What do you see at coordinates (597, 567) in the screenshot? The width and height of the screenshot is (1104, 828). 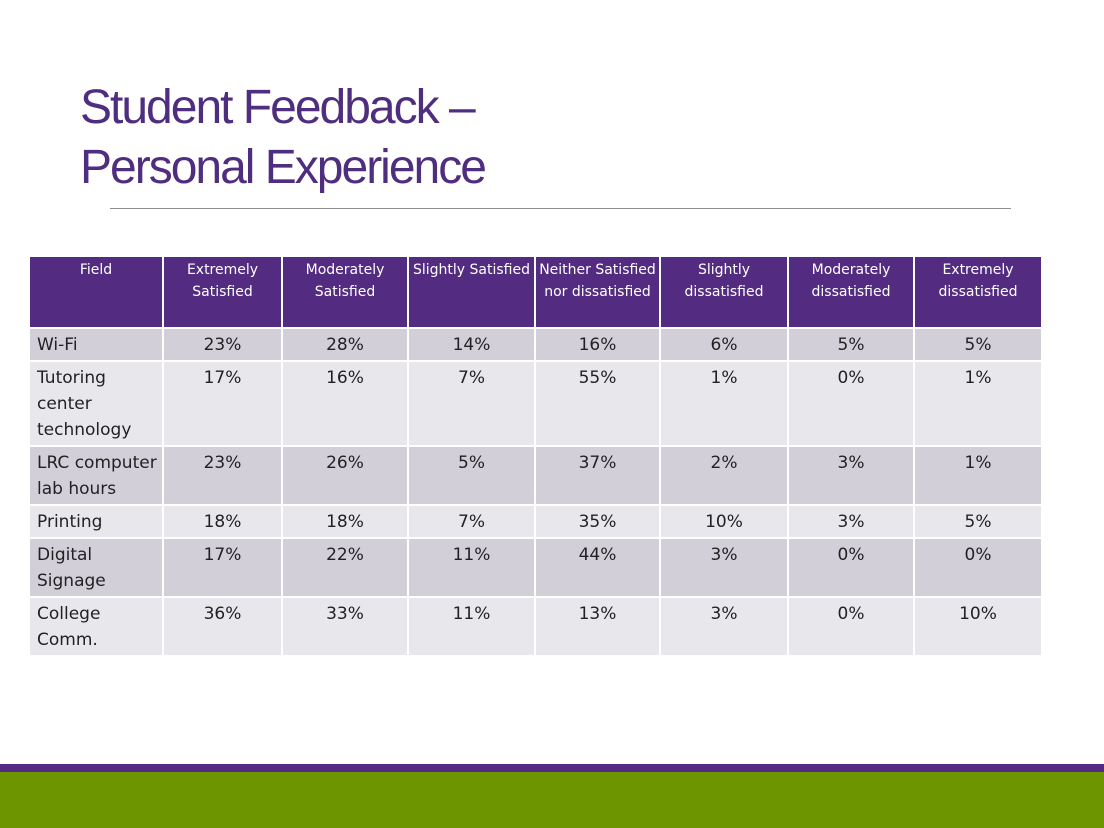 I see `table-cell: 44%` at bounding box center [597, 567].